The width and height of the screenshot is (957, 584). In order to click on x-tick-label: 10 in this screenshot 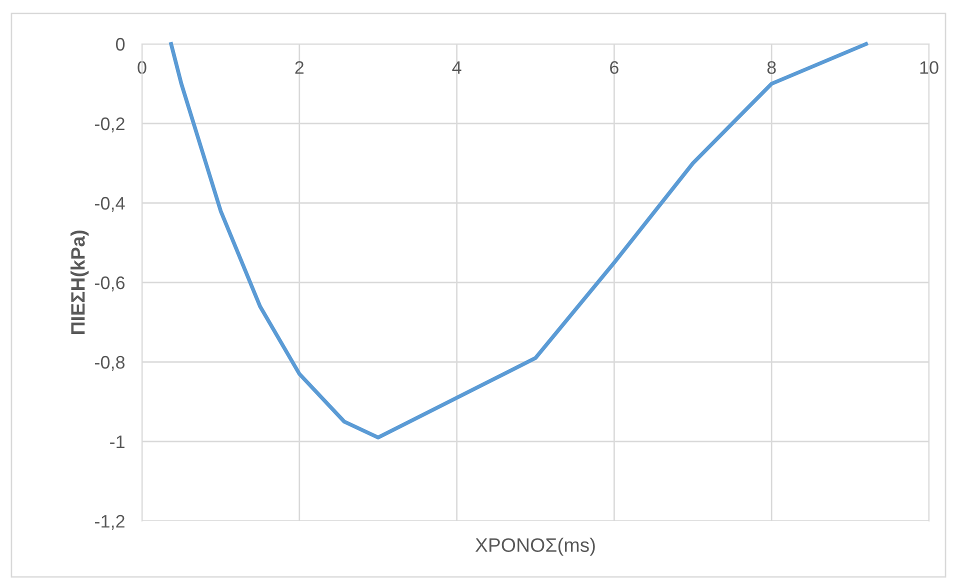, I will do `click(929, 67)`.